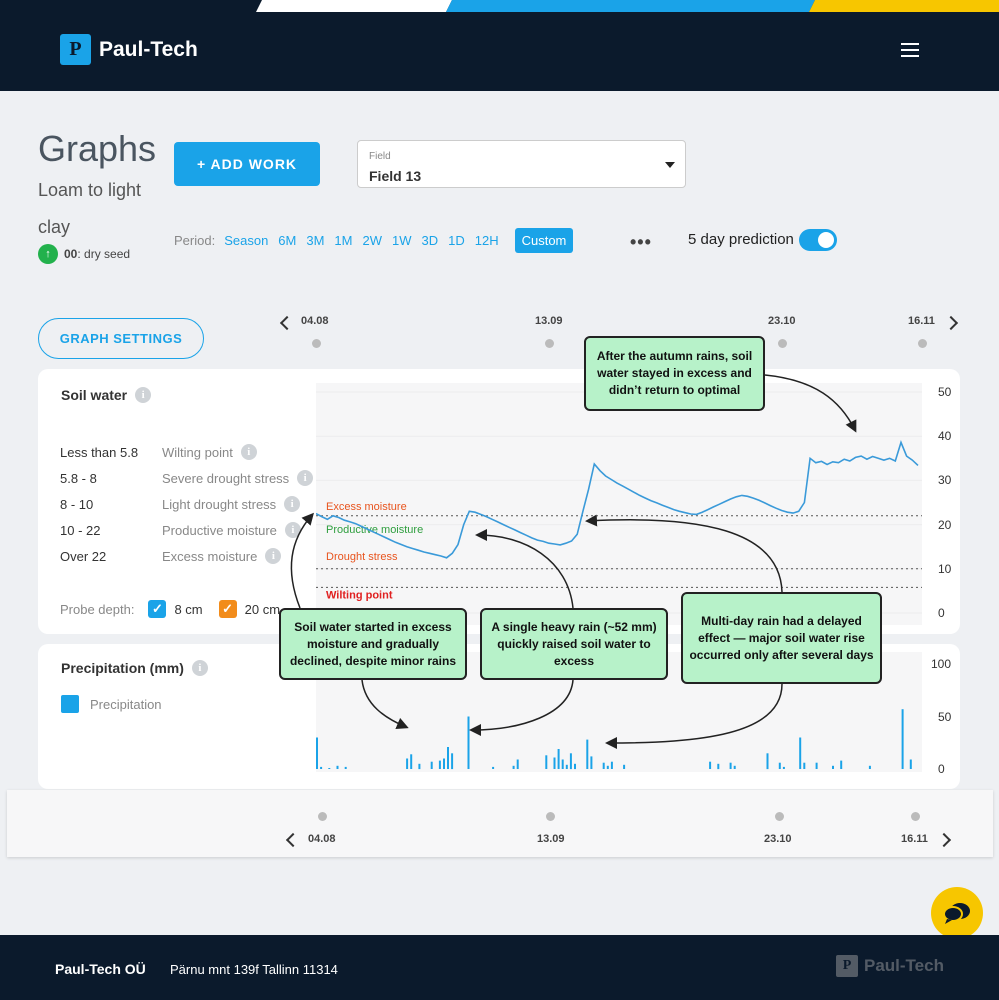 Image resolution: width=999 pixels, height=1000 pixels. Describe the element at coordinates (904, 965) in the screenshot. I see `footer-logo-text: Paul-Tech` at that location.